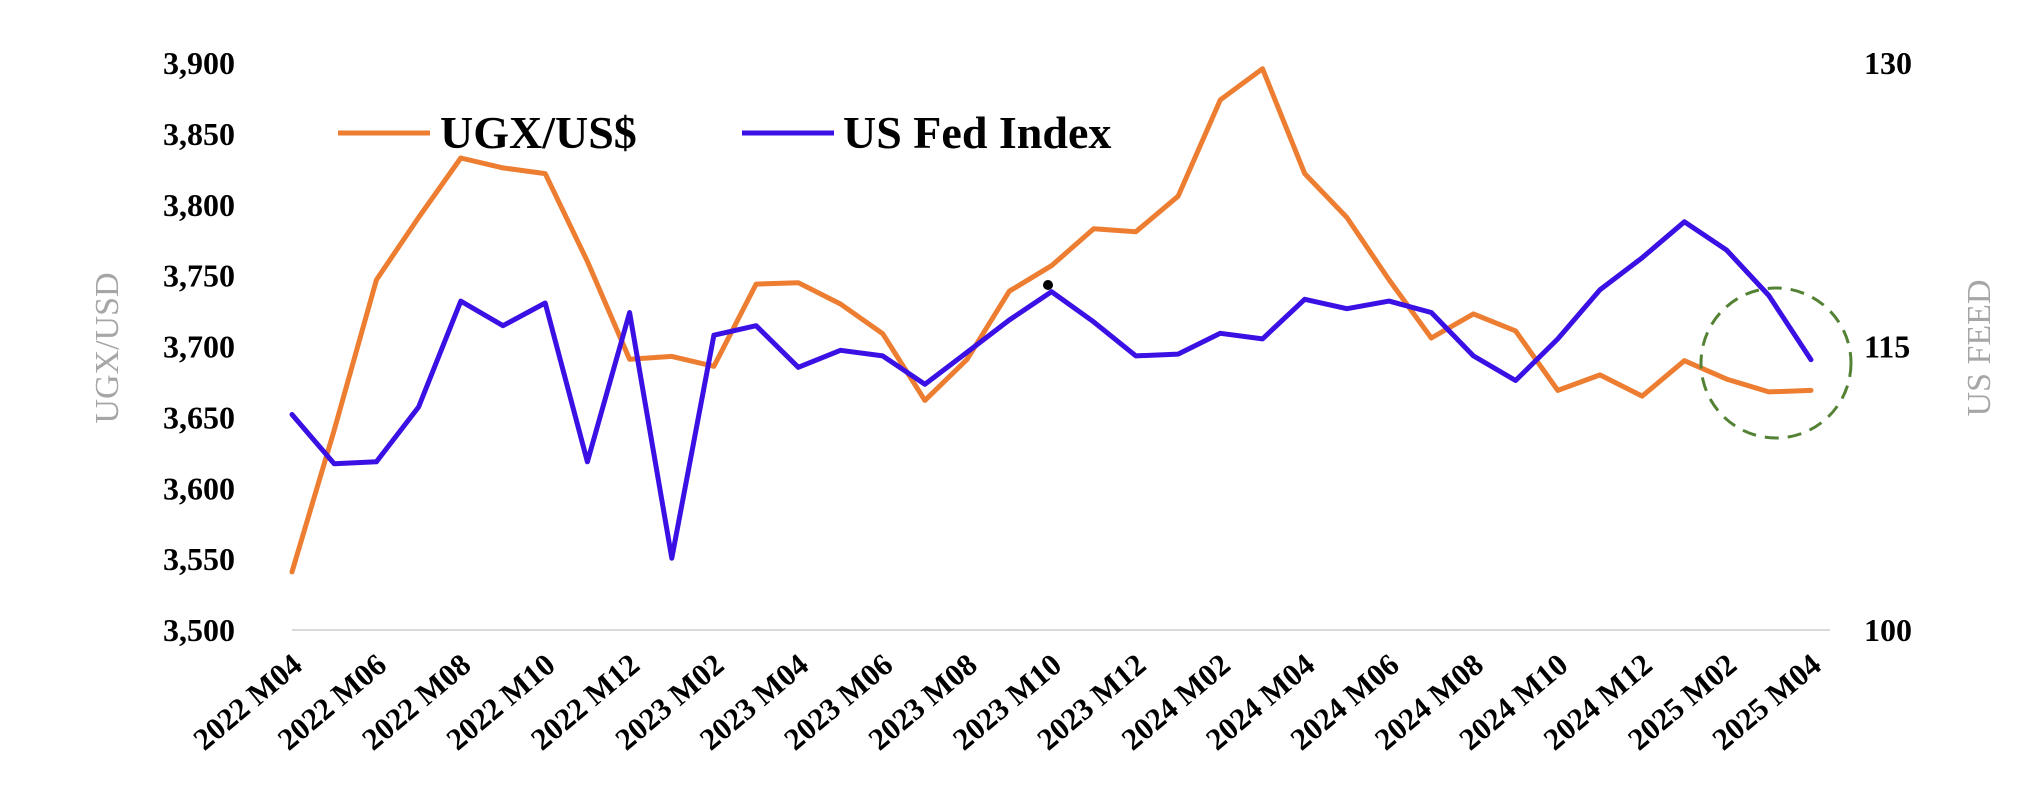  I want to click on left-tick-label: 3,500, so click(199, 630).